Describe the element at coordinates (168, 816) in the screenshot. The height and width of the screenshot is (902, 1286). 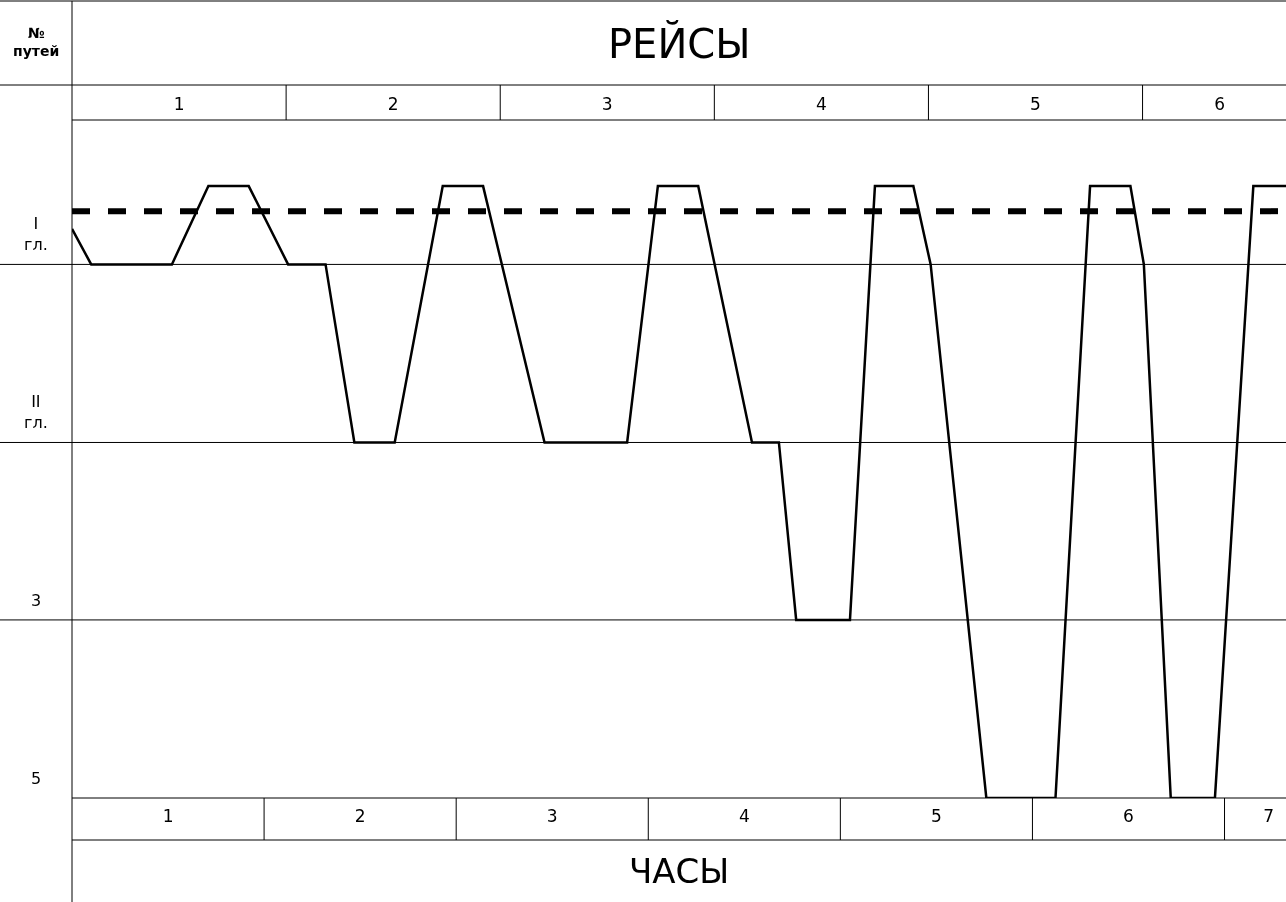
I see `x-tick-label: 1` at that location.